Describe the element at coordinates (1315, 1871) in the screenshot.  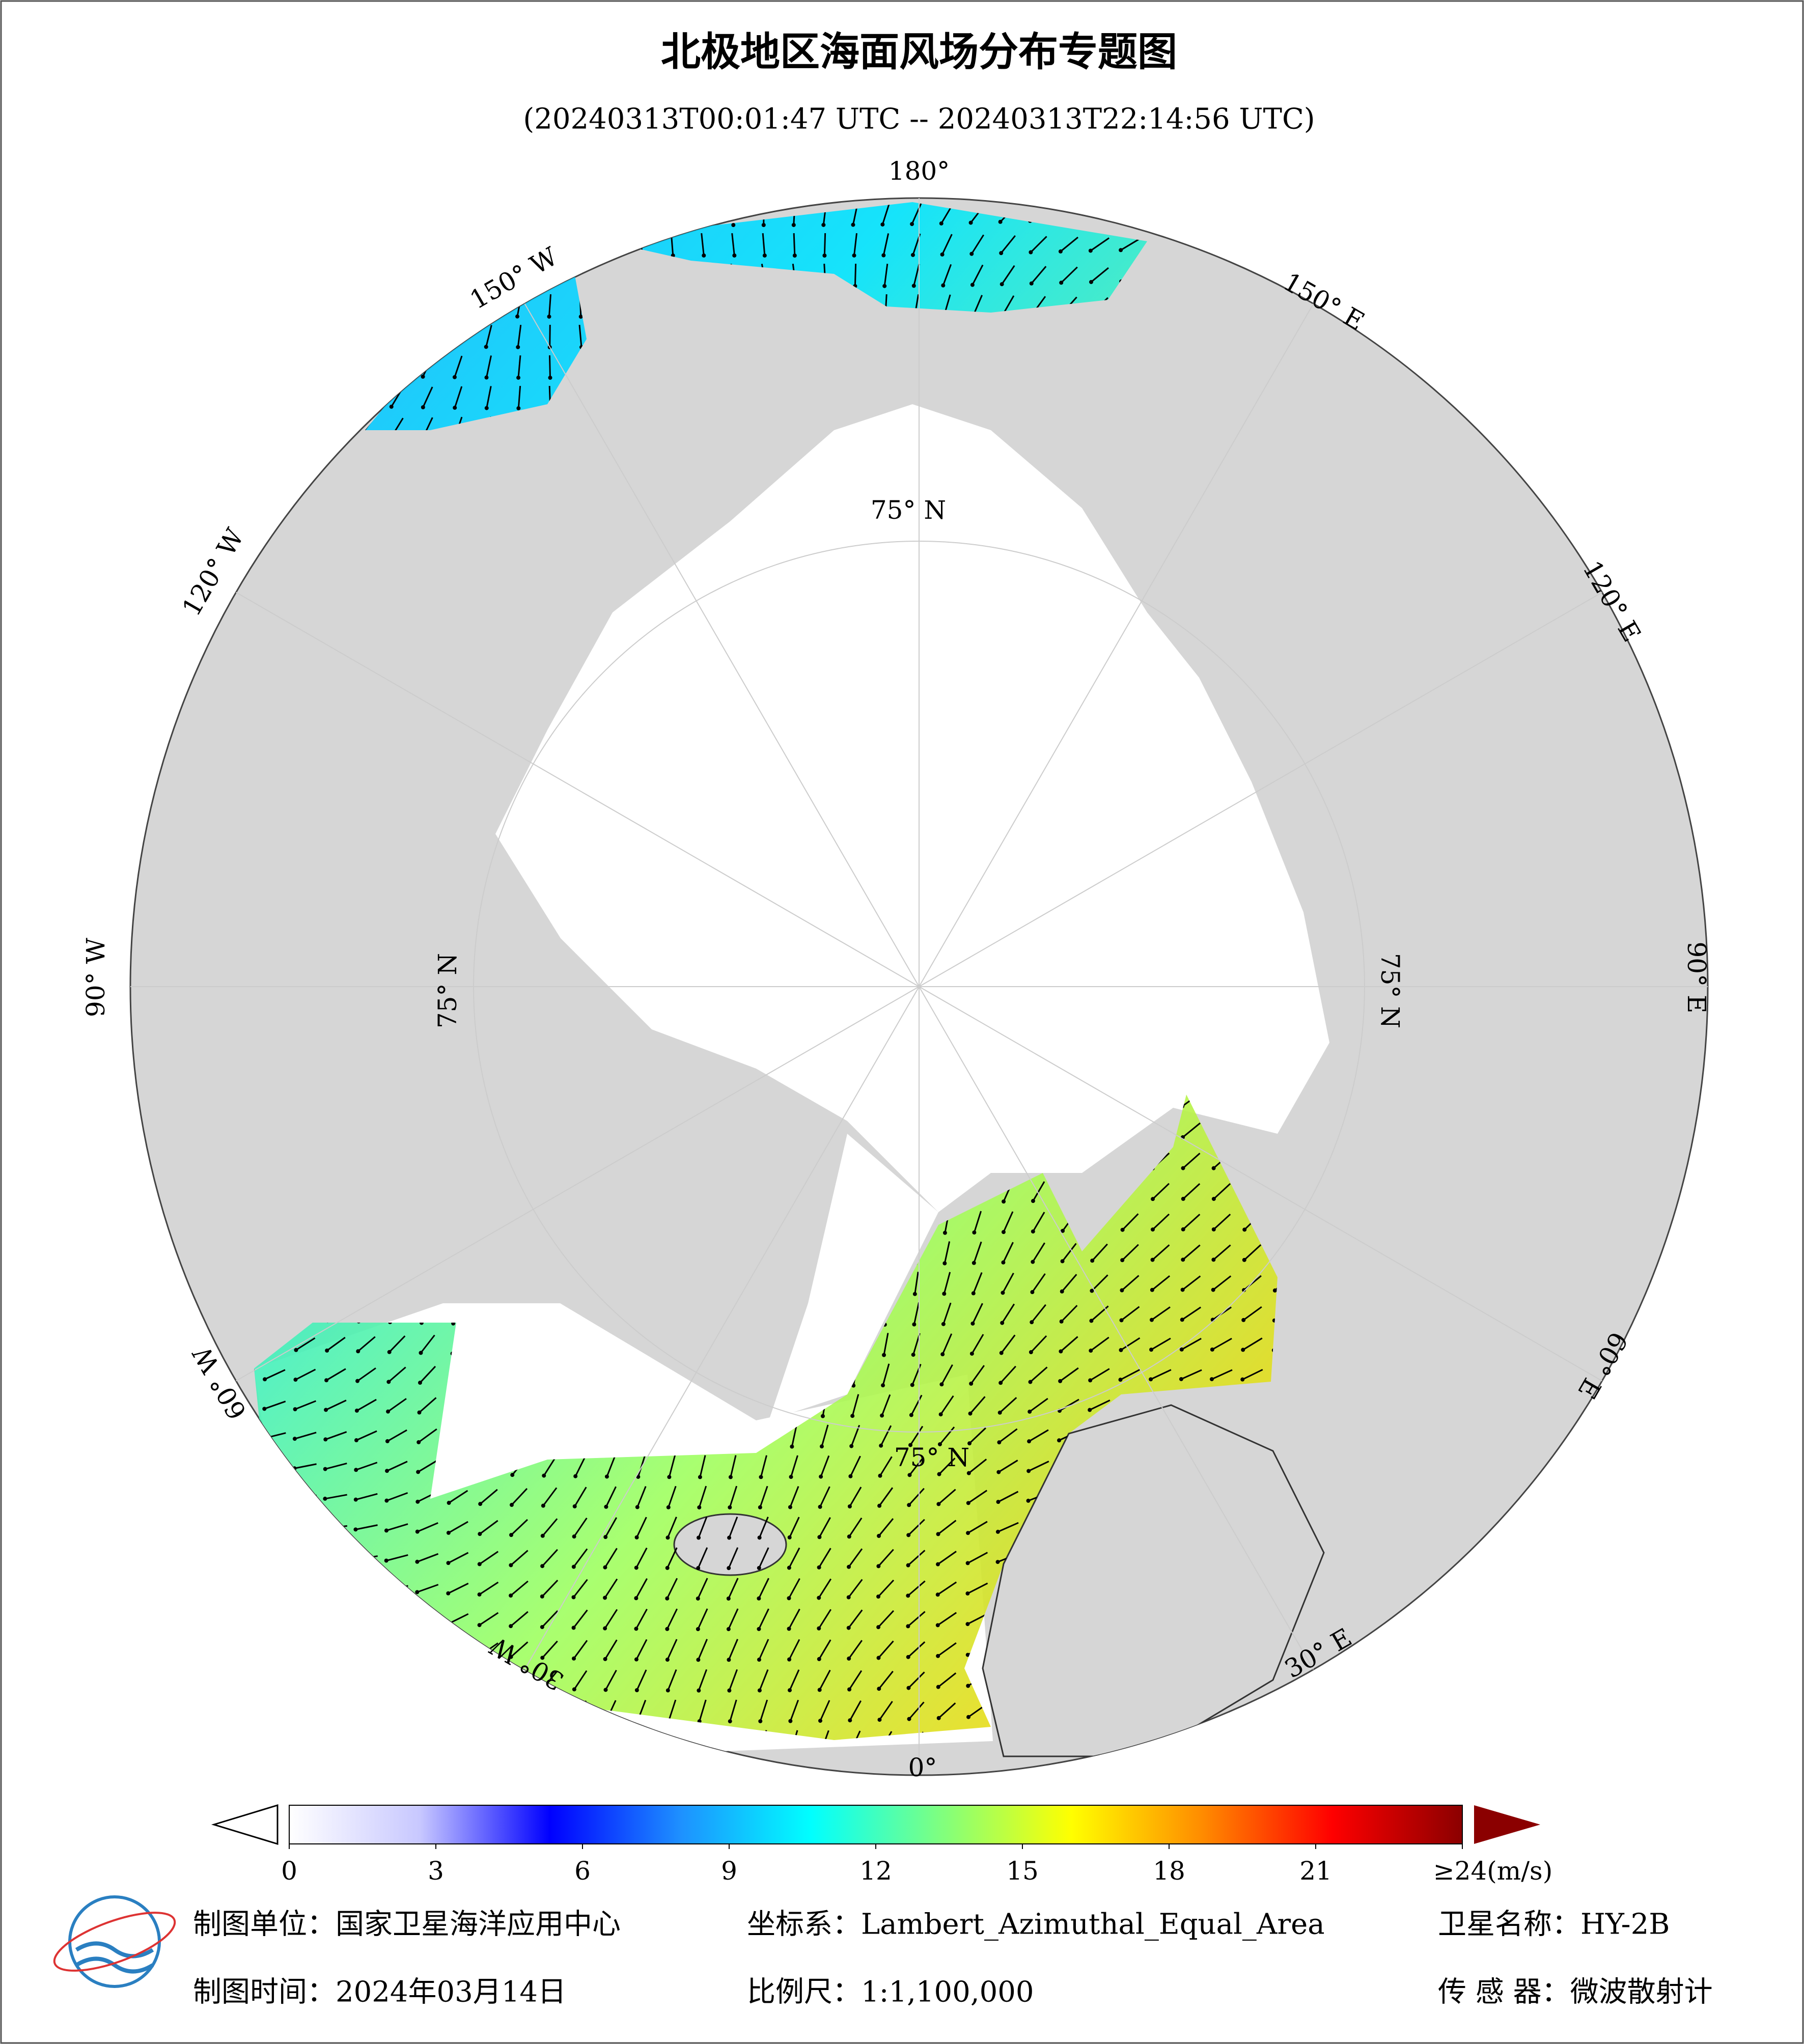
I see `colorbar-tick-label: 21` at that location.